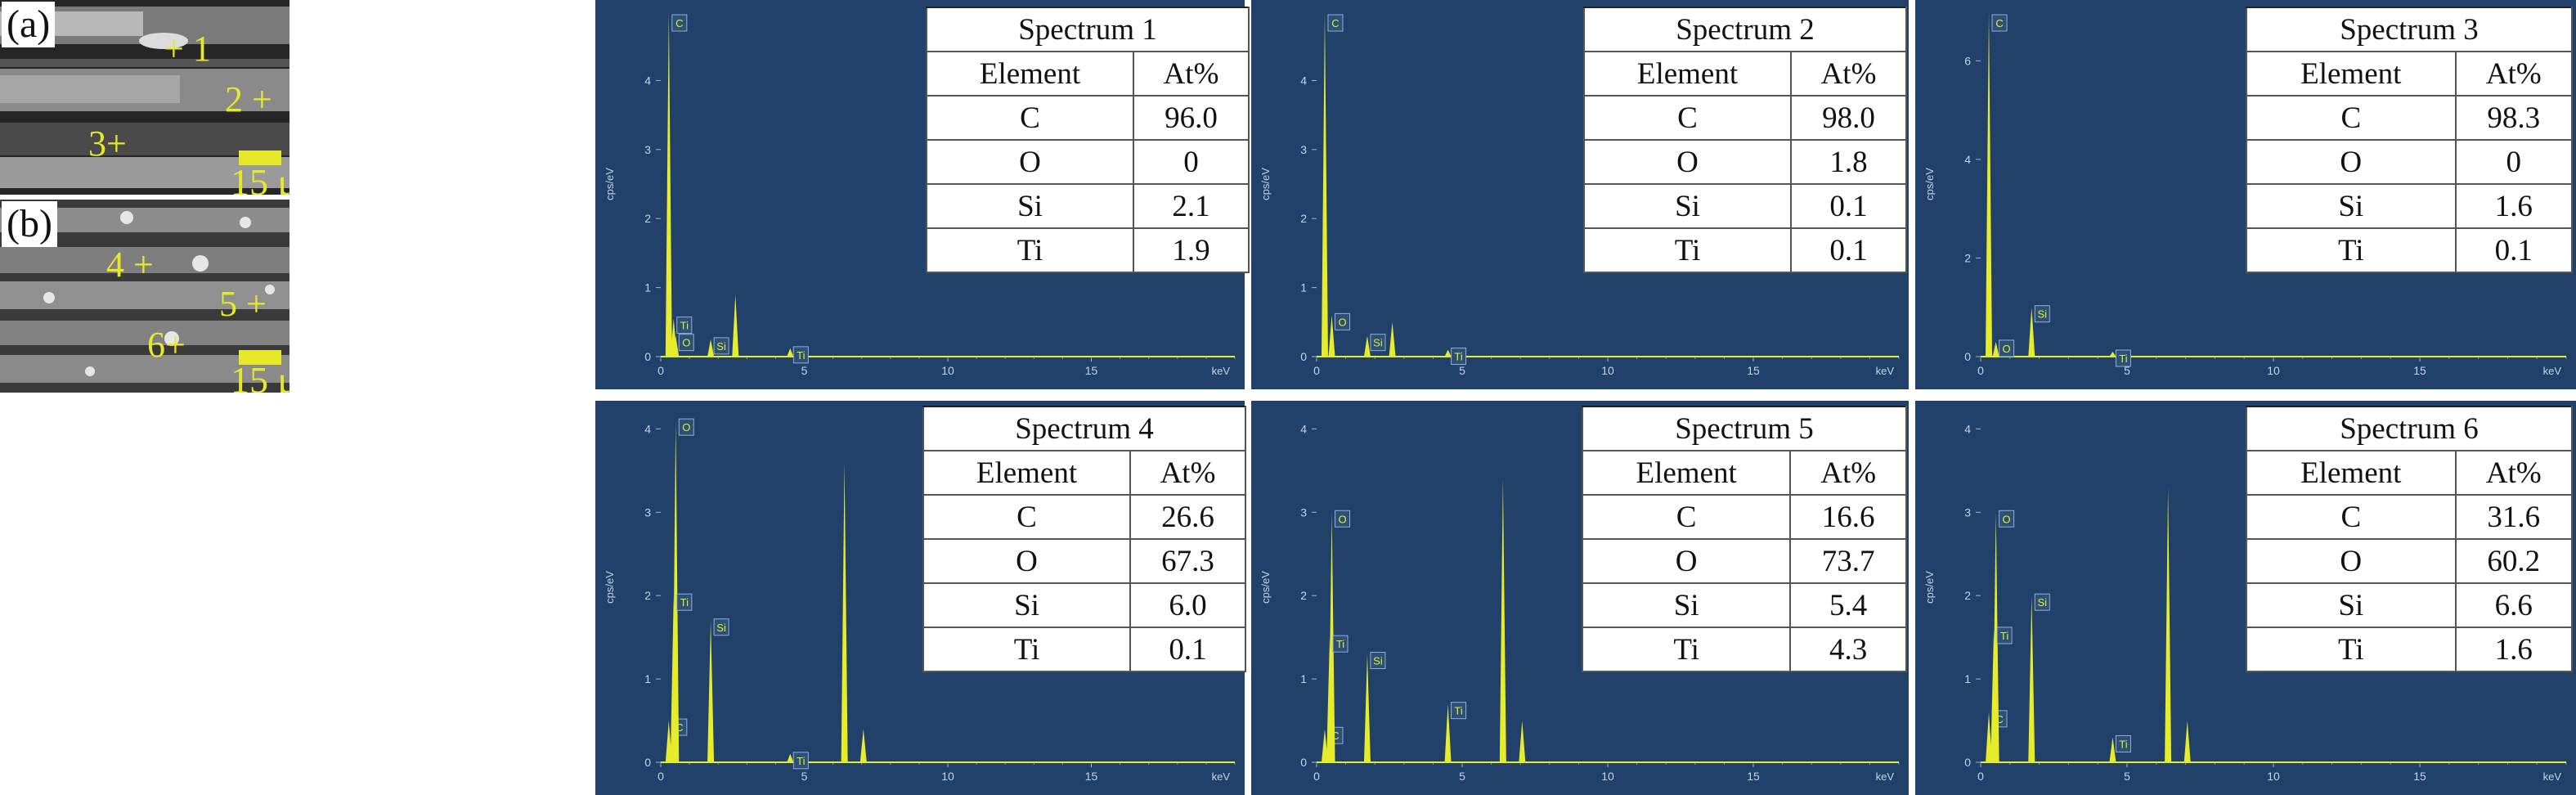 The height and width of the screenshot is (795, 2576). I want to click on table-cell: 98.3, so click(2514, 118).